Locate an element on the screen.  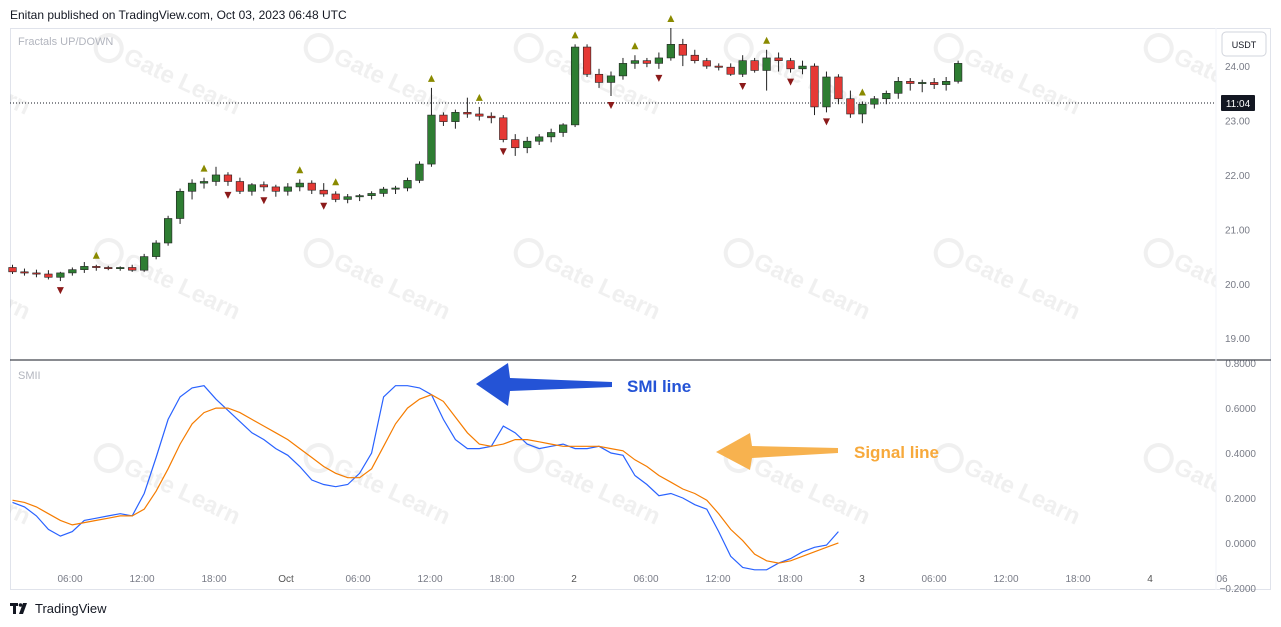
currency-button-label: USDT is located at coordinates (1244, 45).